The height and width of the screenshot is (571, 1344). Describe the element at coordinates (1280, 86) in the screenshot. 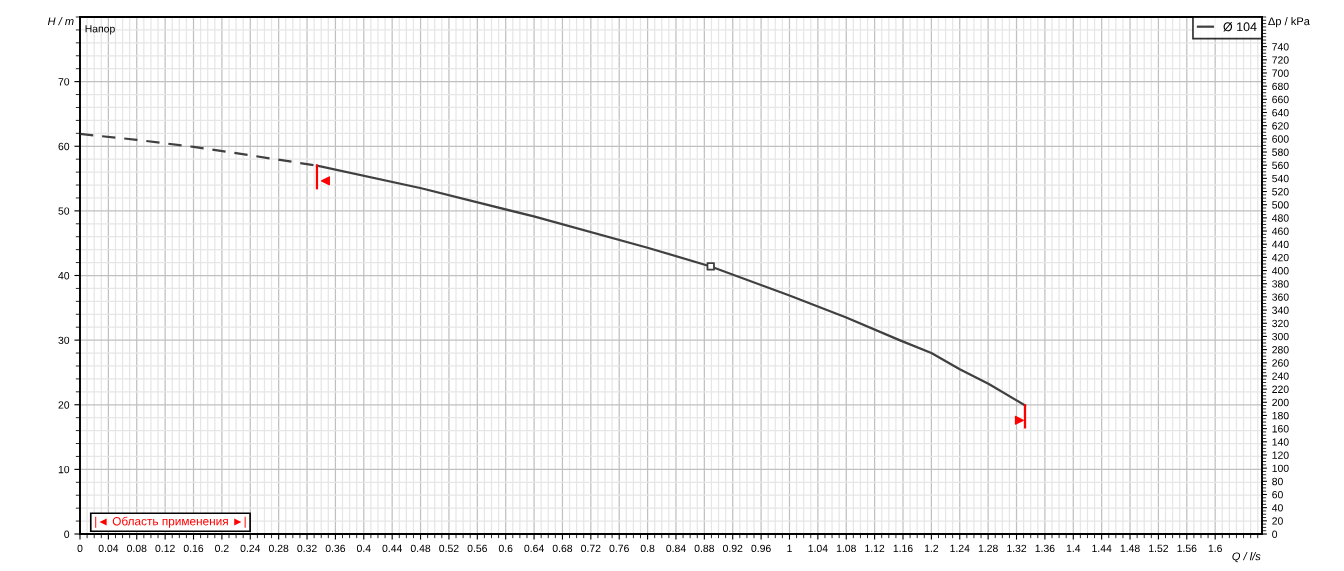

I see `y2-tick-label: 680` at that location.